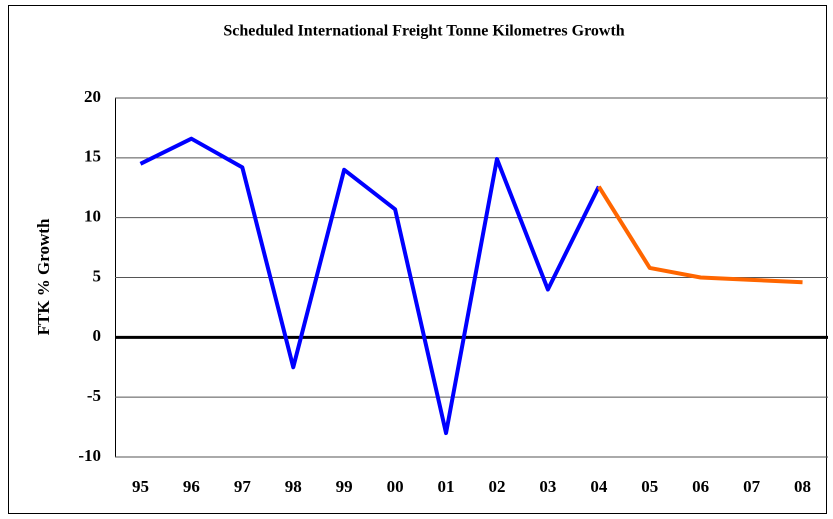  What do you see at coordinates (97, 335) in the screenshot?
I see `y-tick-label: 0` at bounding box center [97, 335].